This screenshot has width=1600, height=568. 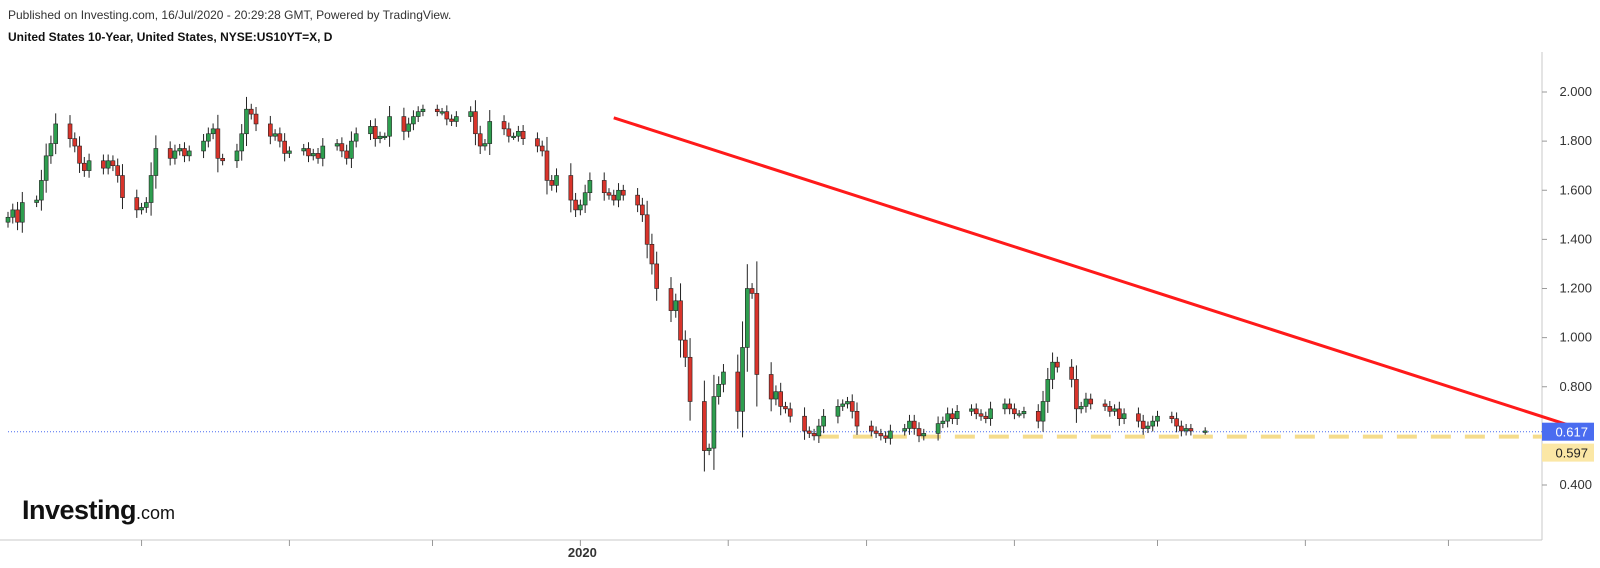 I want to click on support-price-label: 0.597, so click(x=1571, y=453).